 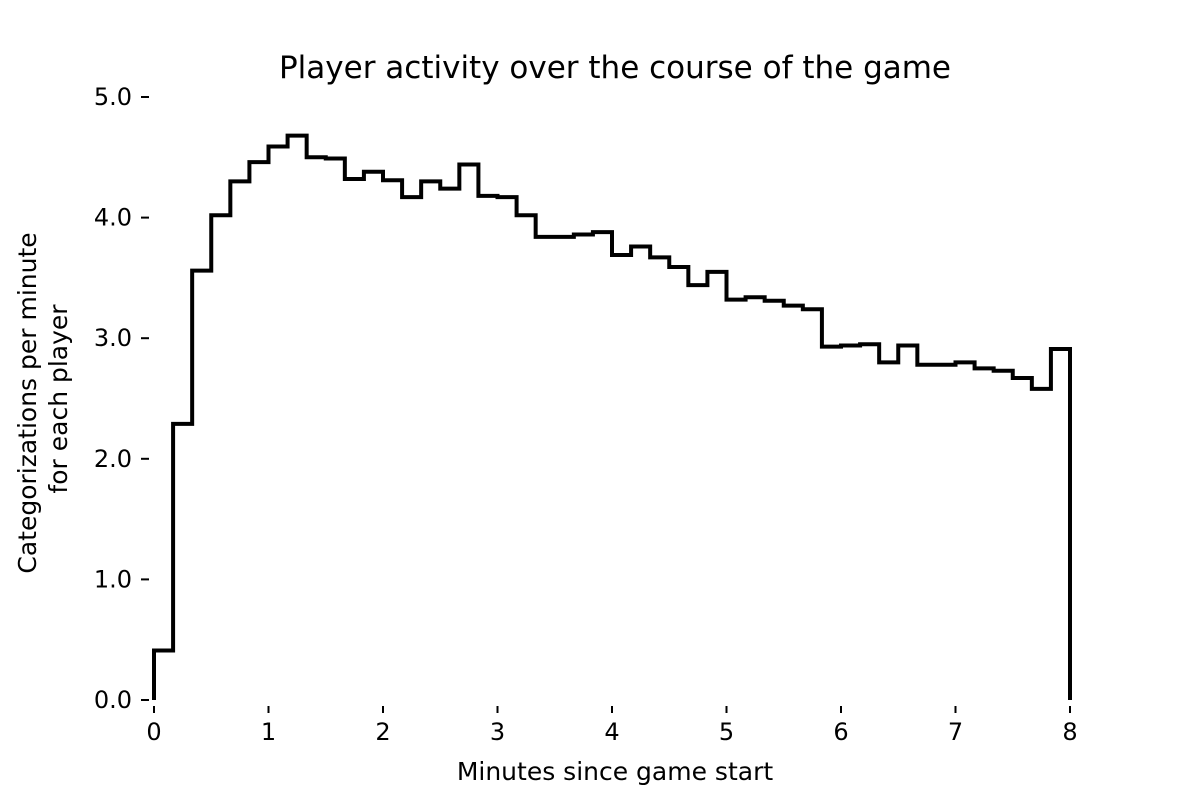 I want to click on x-axis-ticks: 0 1 2 3 4 5 6 7 8, so click(x=612, y=726).